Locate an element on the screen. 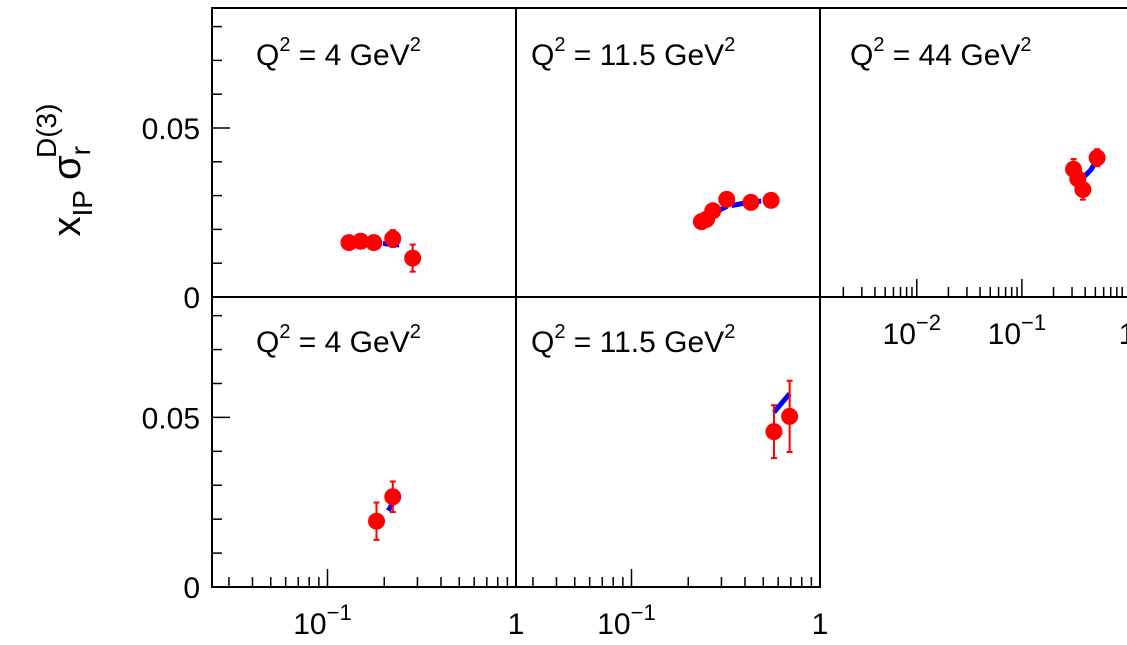 Image resolution: width=1127 pixels, height=645 pixels. svg-text:xIPσrD(3): xIP σrD(3) is located at coordinates (64, 170).